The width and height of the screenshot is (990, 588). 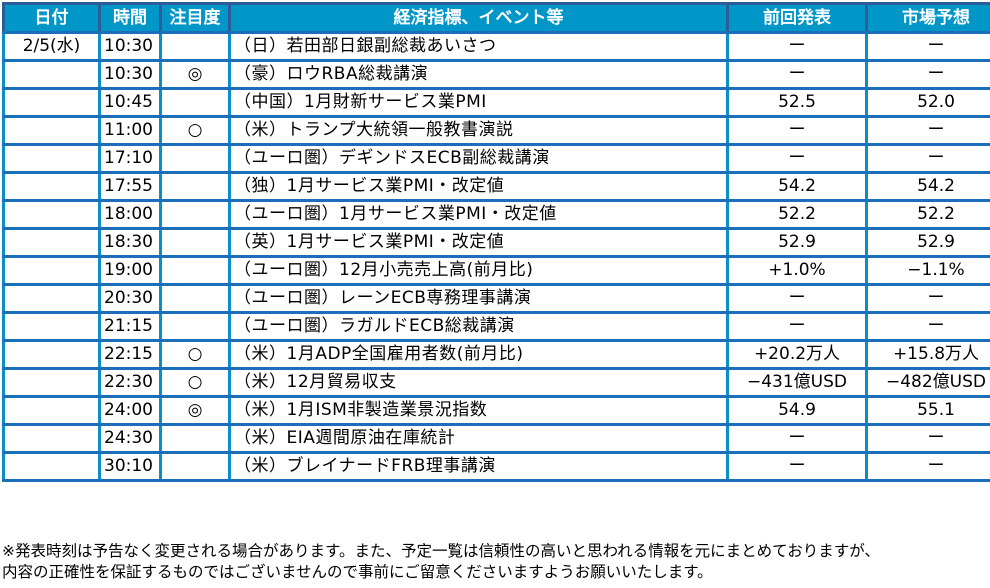 I want to click on cell-time: 22:15, so click(x=130, y=354).